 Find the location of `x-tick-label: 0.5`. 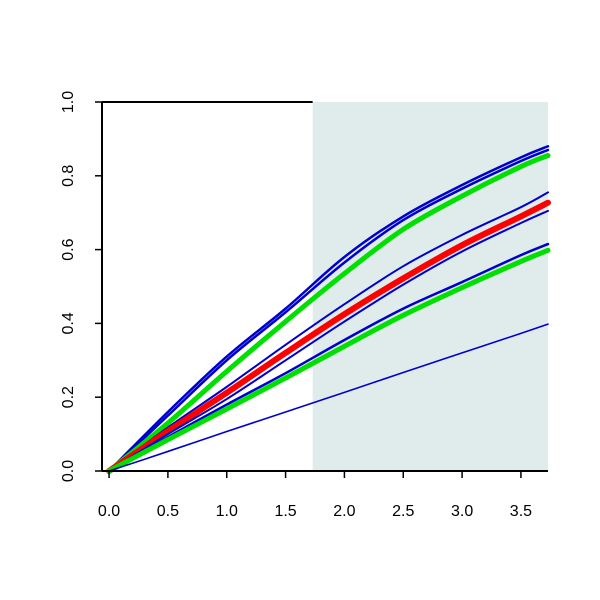

x-tick-label: 0.5 is located at coordinates (168, 511).